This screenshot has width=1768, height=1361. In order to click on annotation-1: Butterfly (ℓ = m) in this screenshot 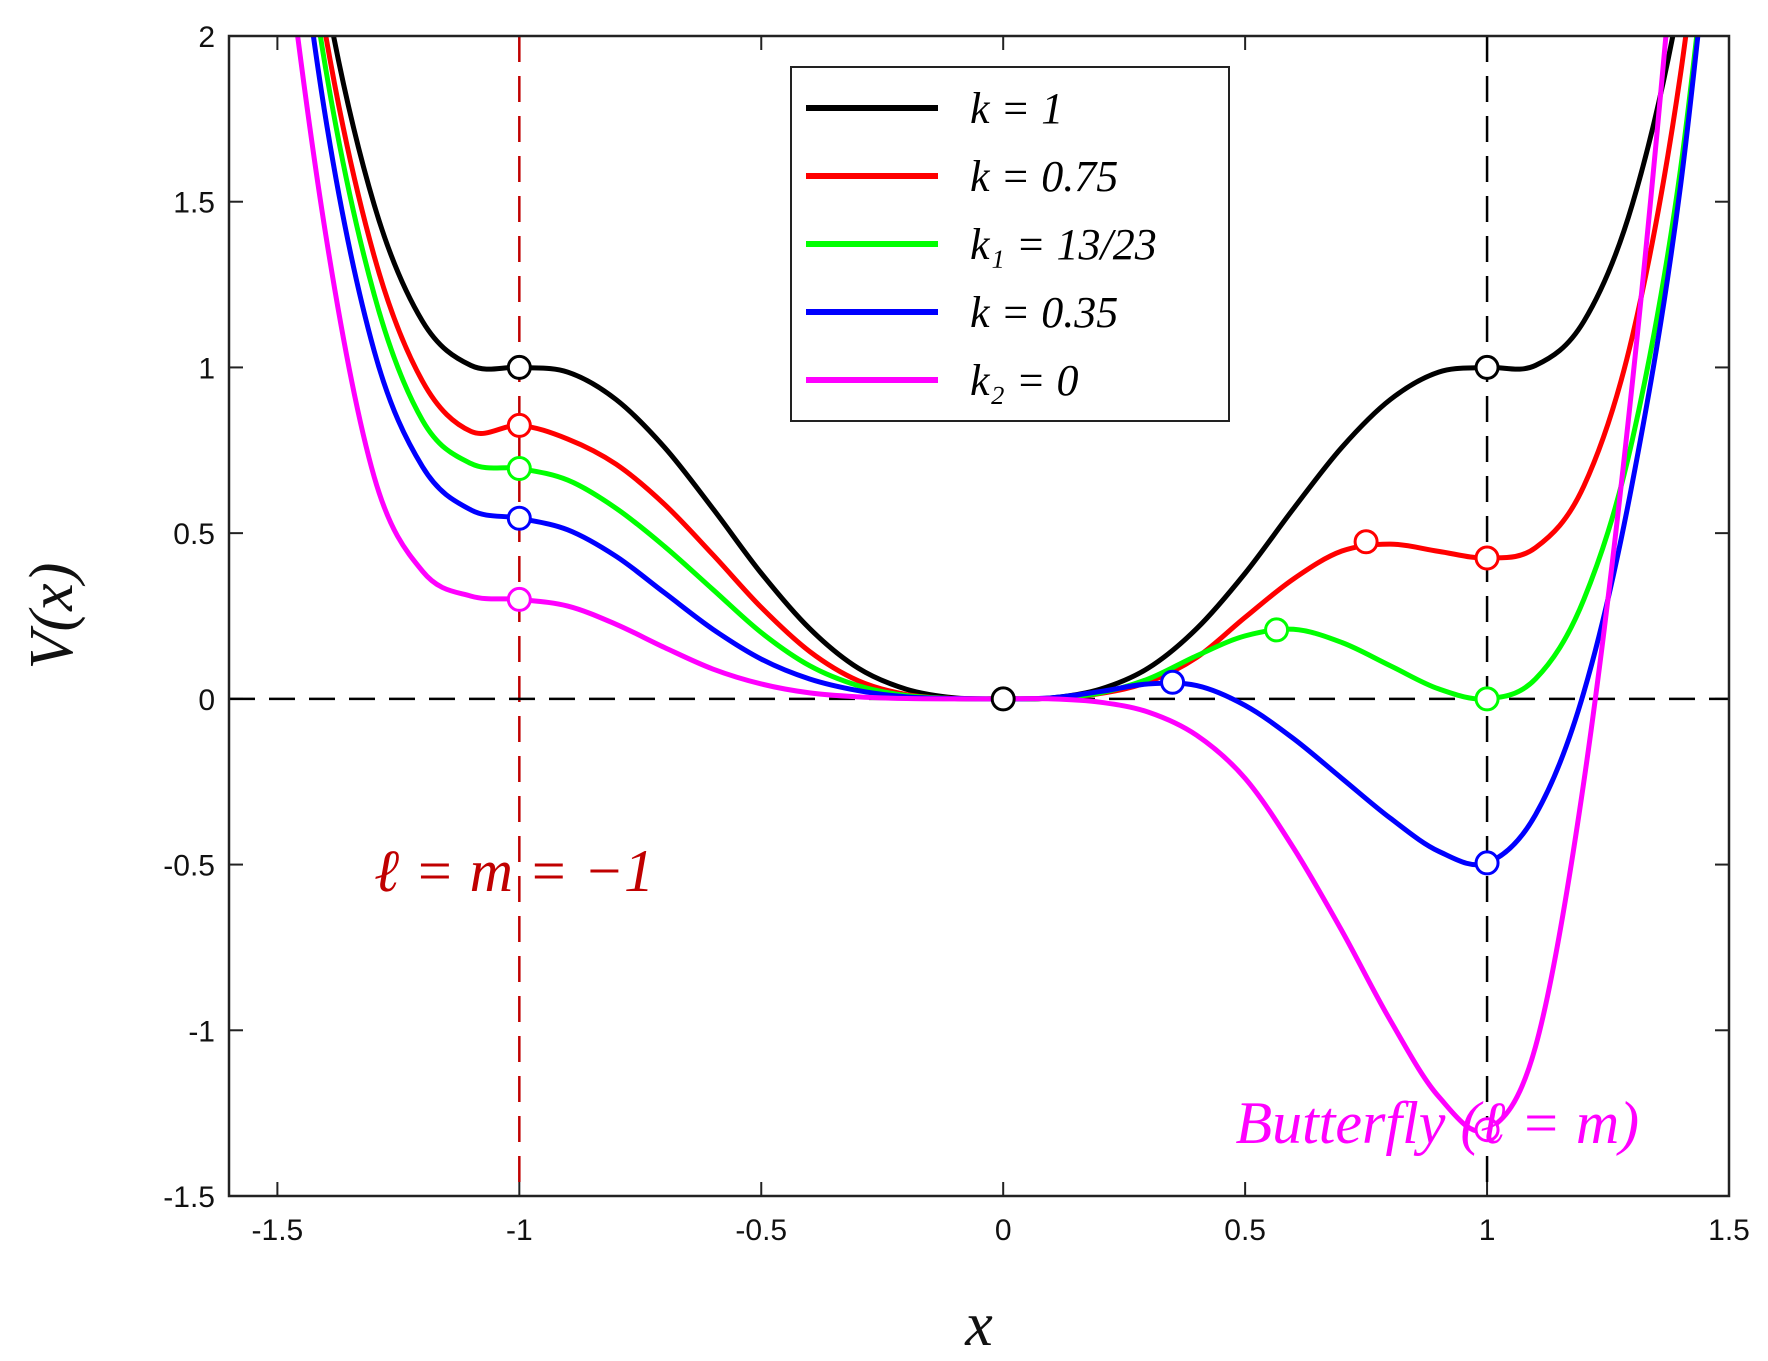, I will do `click(1437, 1123)`.